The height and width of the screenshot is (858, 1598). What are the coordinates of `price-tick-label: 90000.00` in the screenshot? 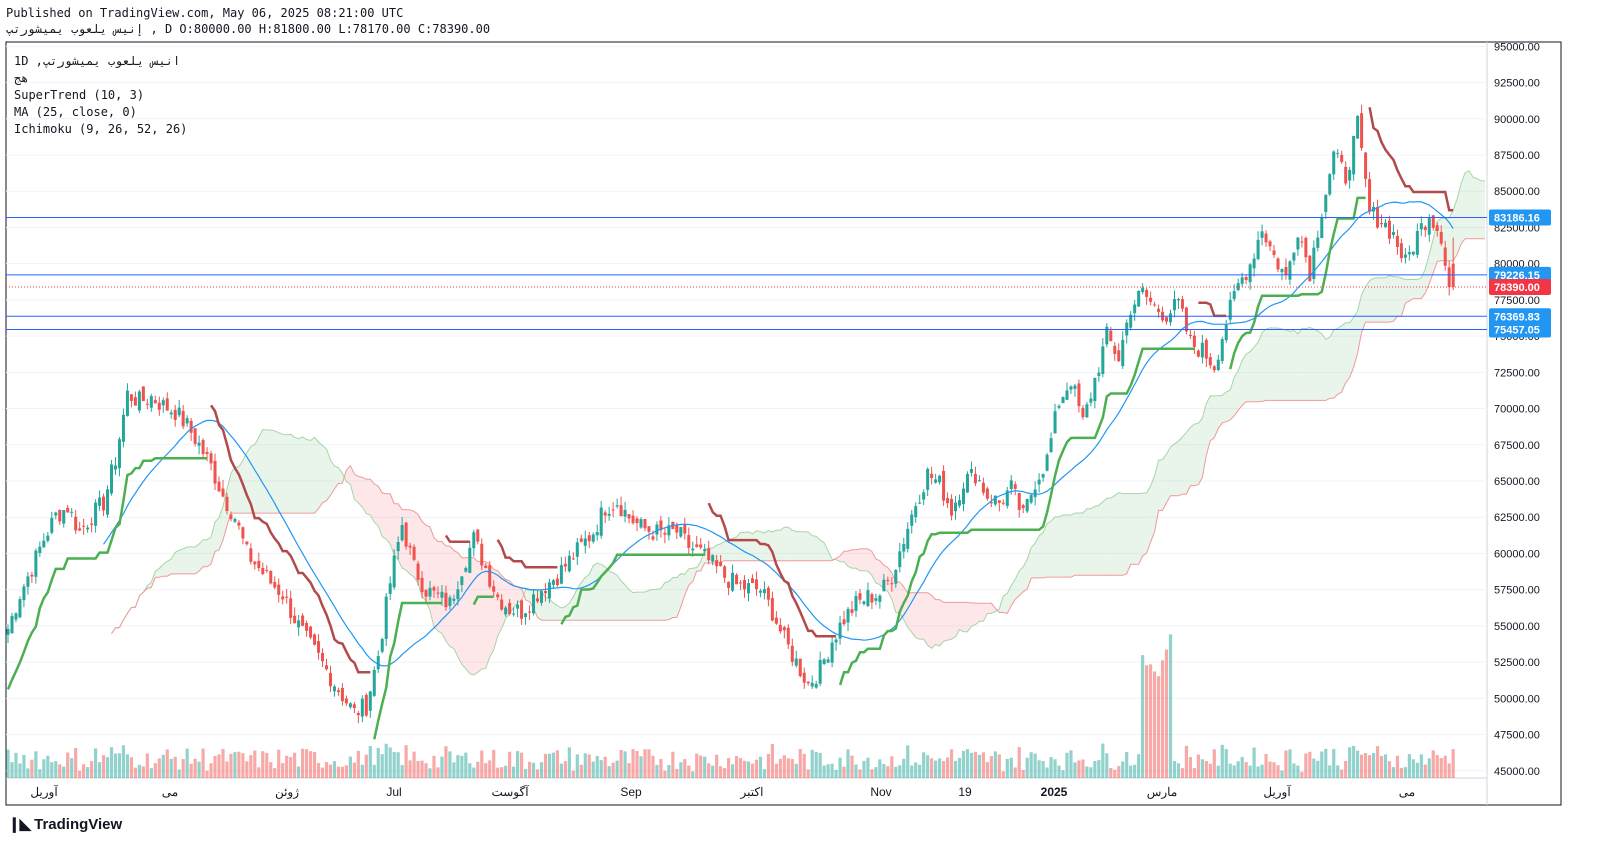 It's located at (1517, 120).